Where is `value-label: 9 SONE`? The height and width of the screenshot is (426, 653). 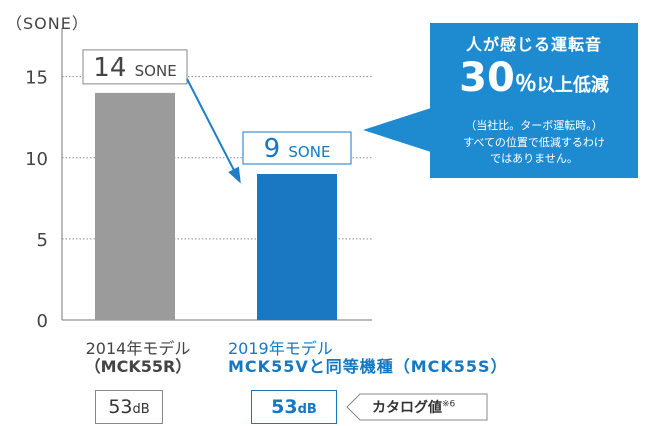 value-label: 9 SONE is located at coordinates (297, 149).